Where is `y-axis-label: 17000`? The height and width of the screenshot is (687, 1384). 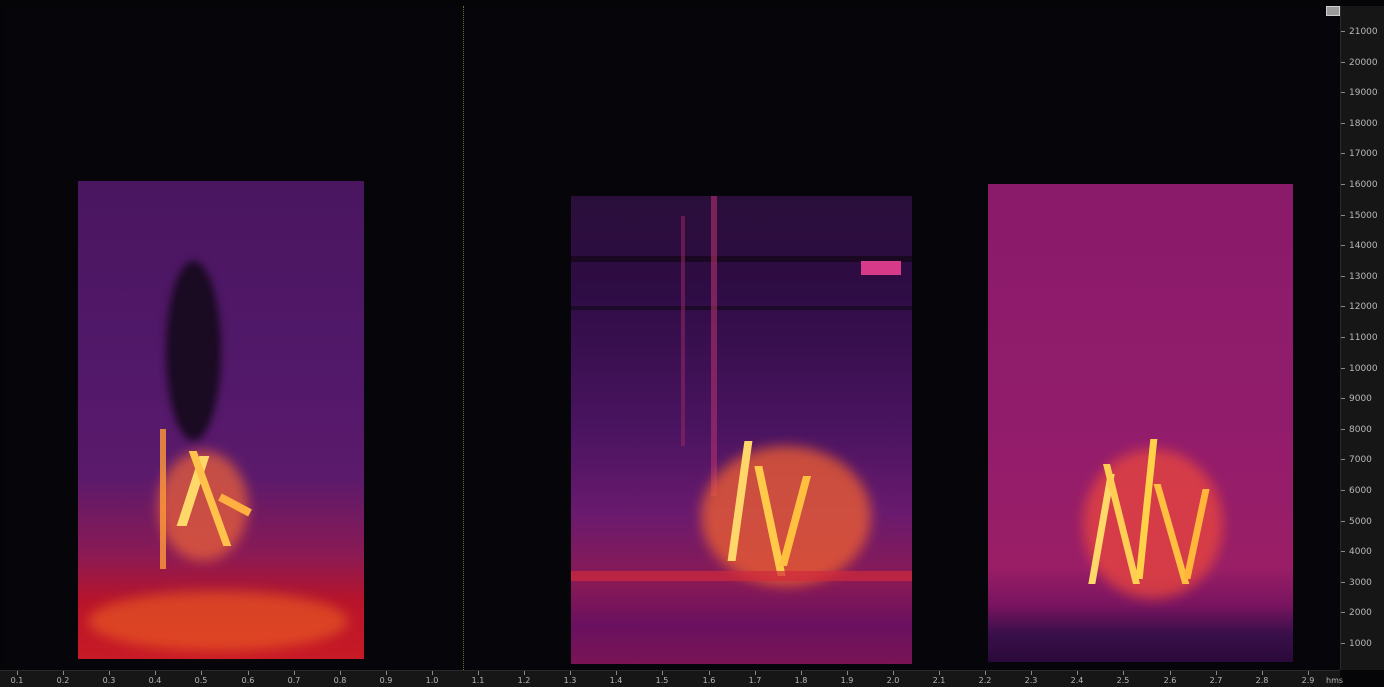 y-axis-label: 17000 is located at coordinates (1363, 154).